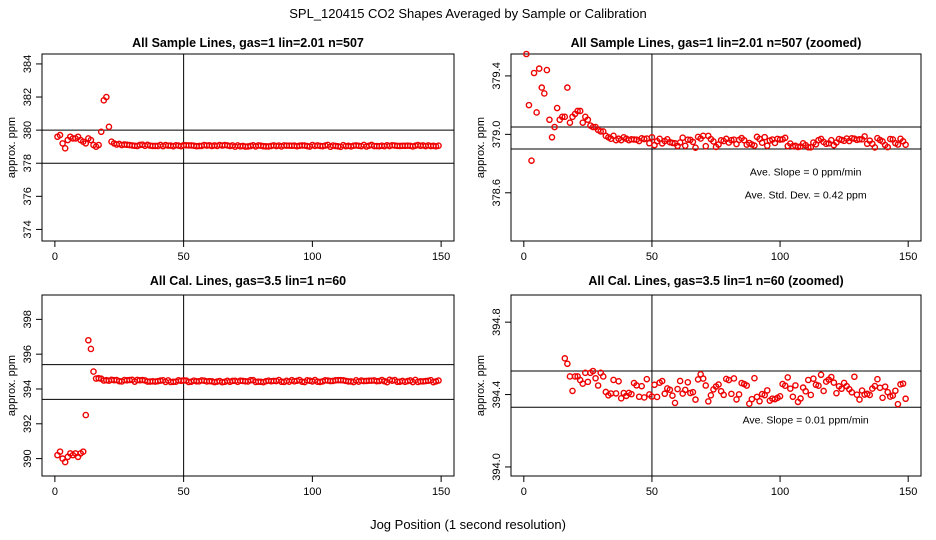 The image size is (936, 540). What do you see at coordinates (497, 467) in the screenshot?
I see `y-tick-label: 394.0` at bounding box center [497, 467].